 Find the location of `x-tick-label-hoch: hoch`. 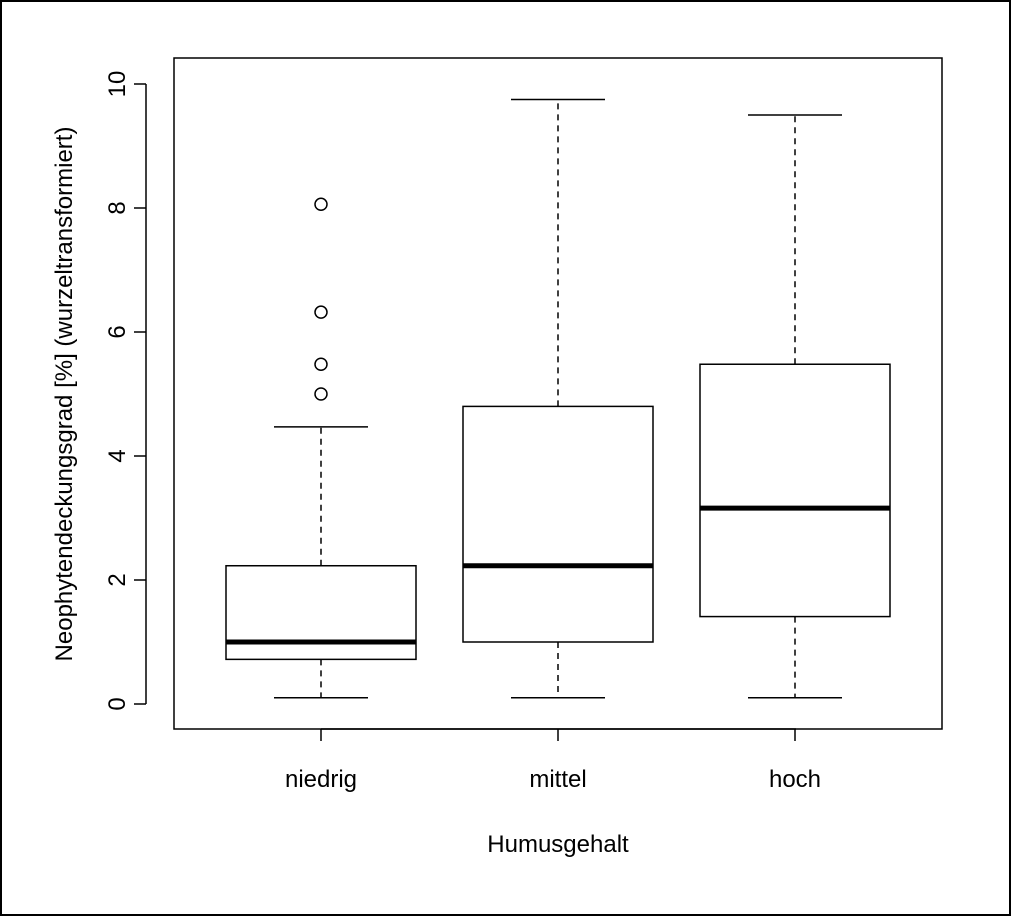

x-tick-label-hoch: hoch is located at coordinates (795, 779).